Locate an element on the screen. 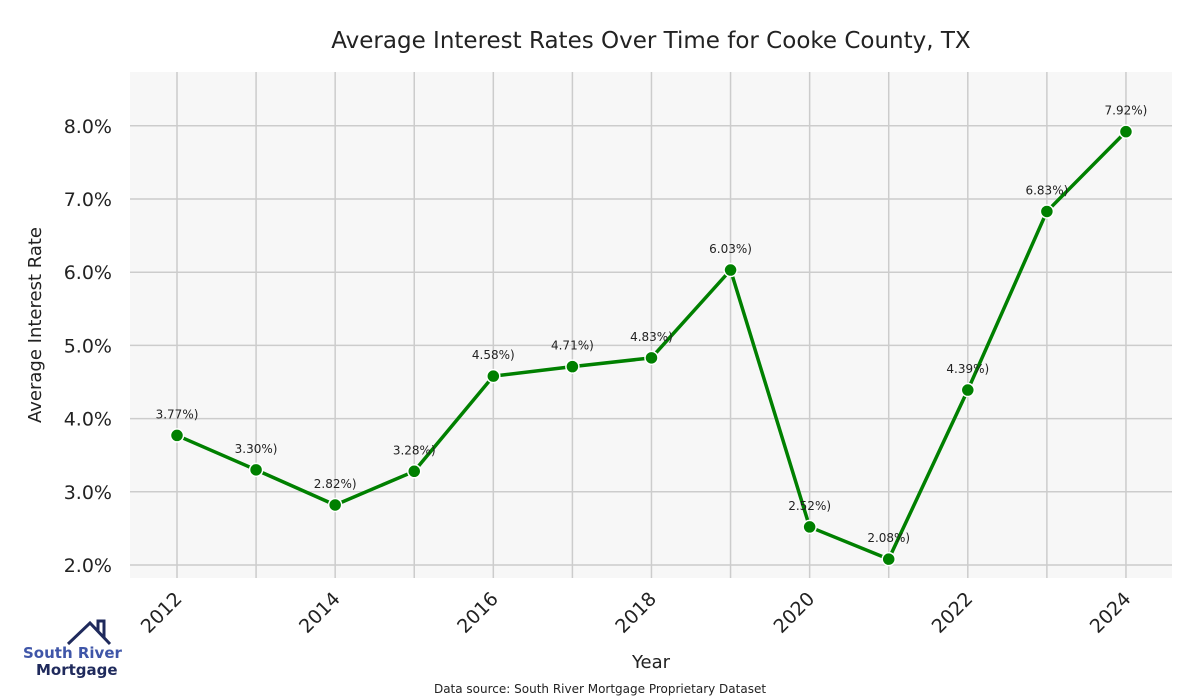  x-tick-label: 2024 is located at coordinates (1111, 613).